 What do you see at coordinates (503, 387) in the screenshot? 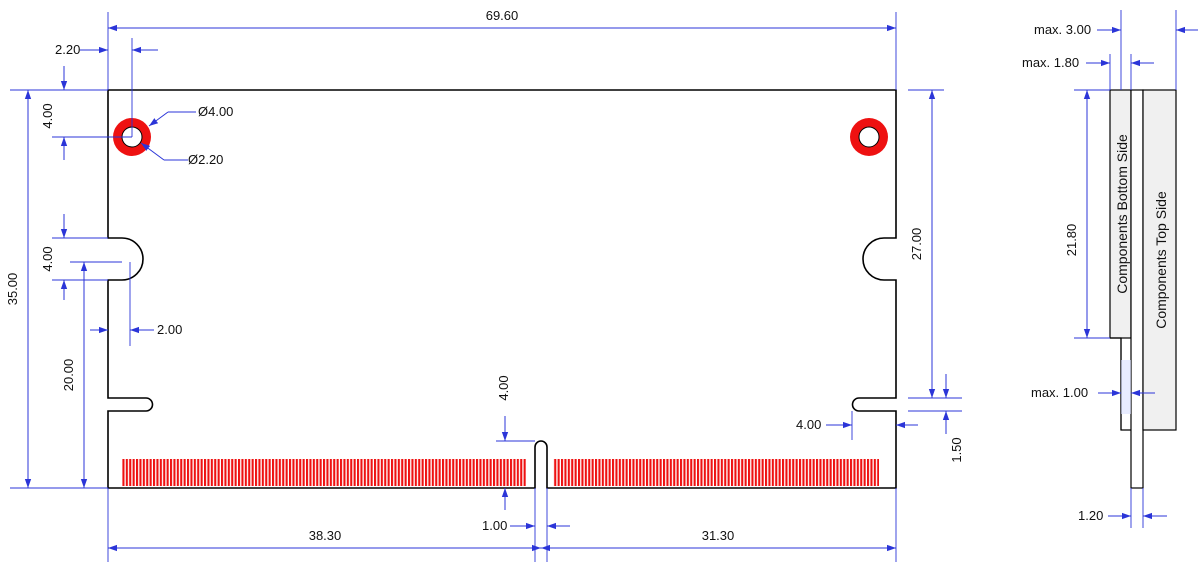
I see `dim-key-slot-depth-text: 4.00` at bounding box center [503, 387].